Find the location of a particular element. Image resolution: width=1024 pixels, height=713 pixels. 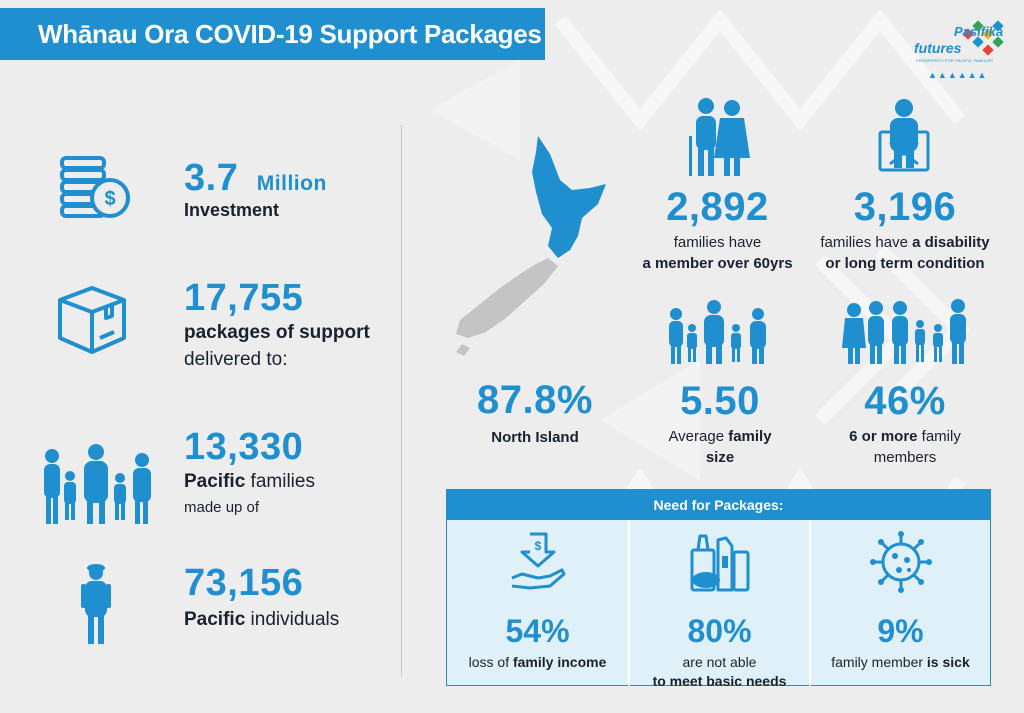

box-icon is located at coordinates (92, 320).